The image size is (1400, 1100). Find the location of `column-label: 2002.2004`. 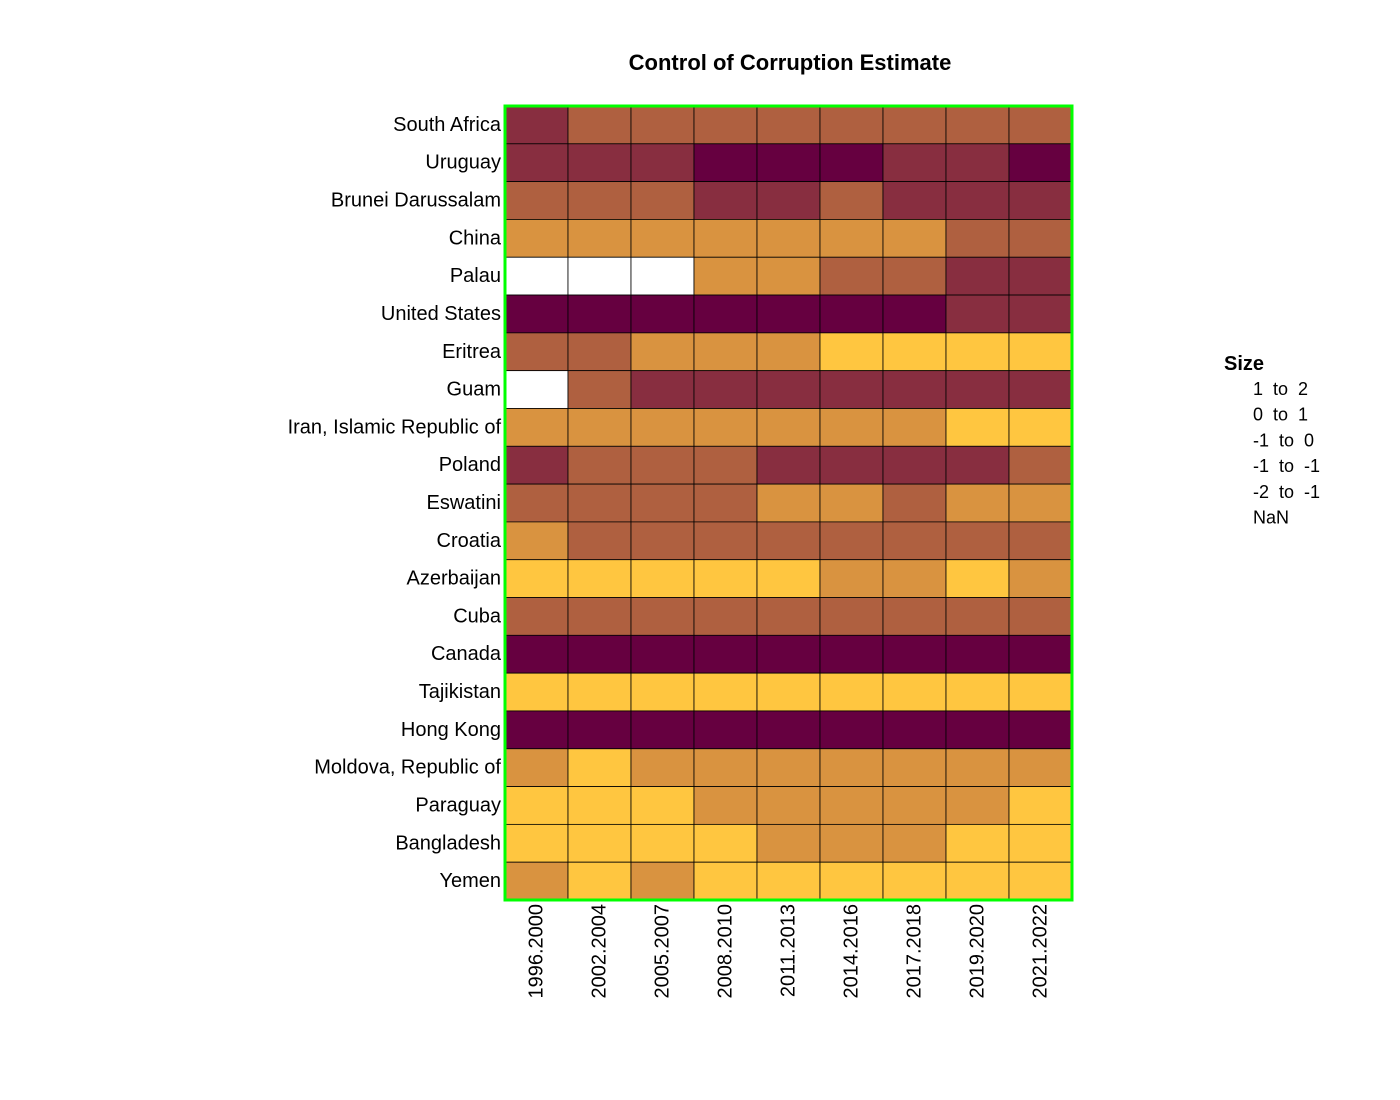

column-label: 2002.2004 is located at coordinates (600, 951).